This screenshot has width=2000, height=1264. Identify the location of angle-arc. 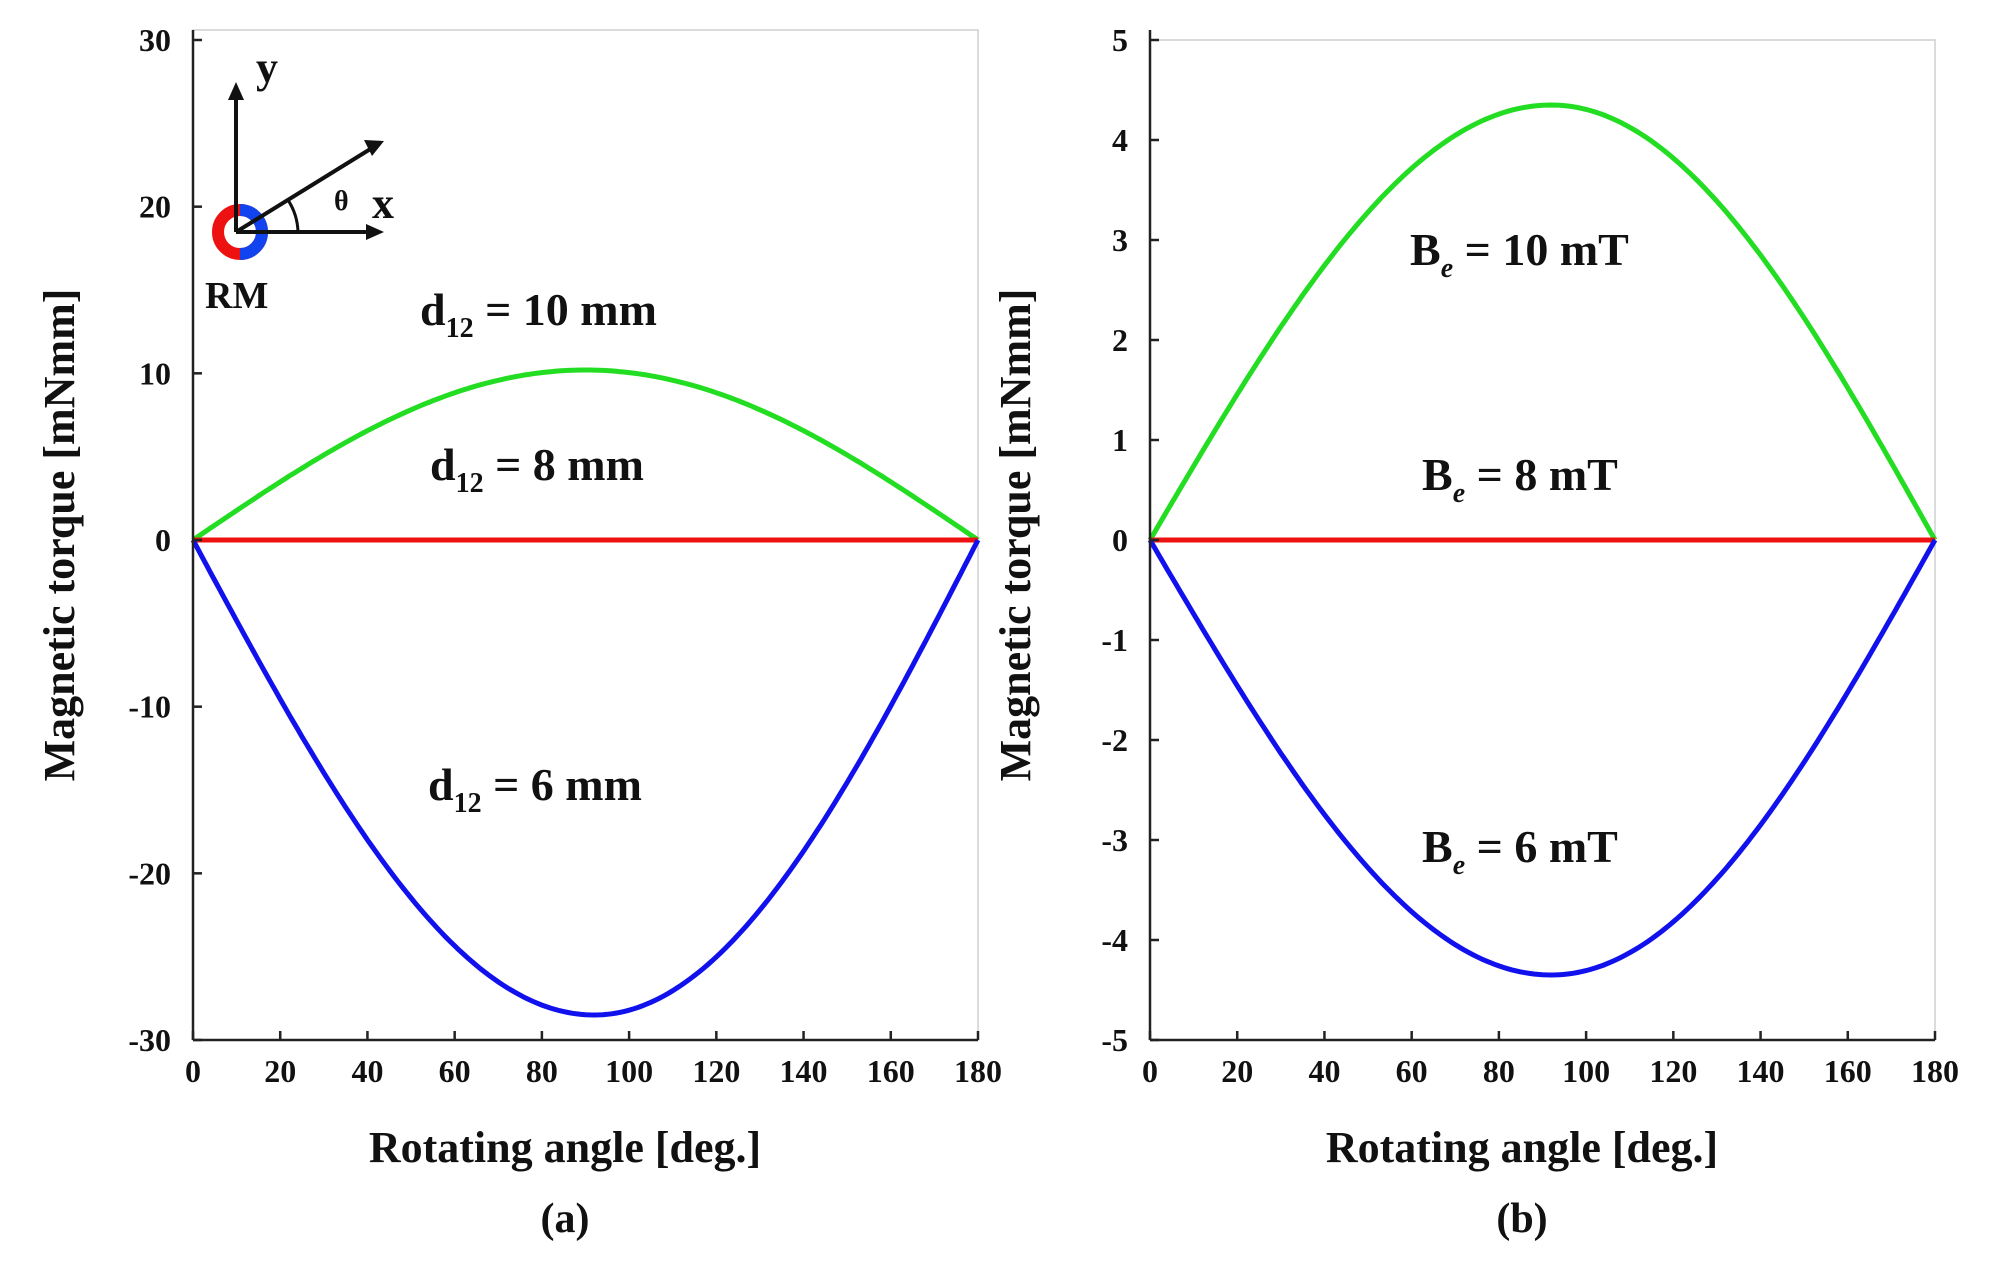
(293, 216).